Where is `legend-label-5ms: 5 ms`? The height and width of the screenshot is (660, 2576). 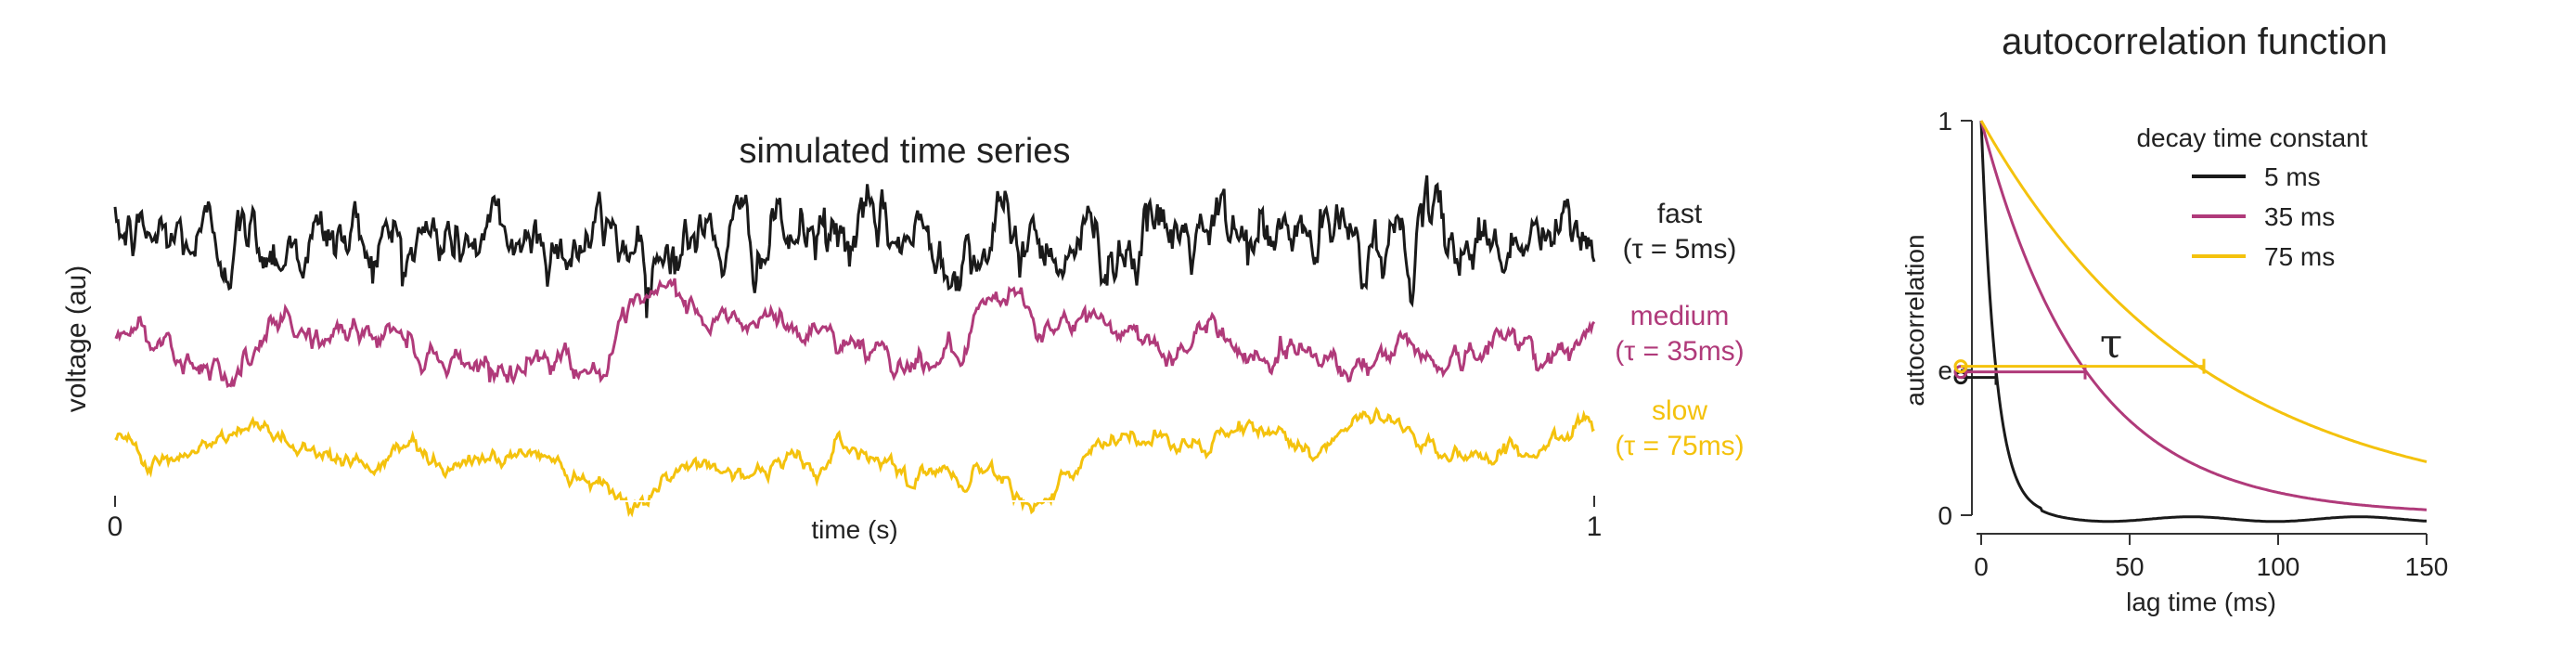
legend-label-5ms: 5 ms is located at coordinates (2292, 176).